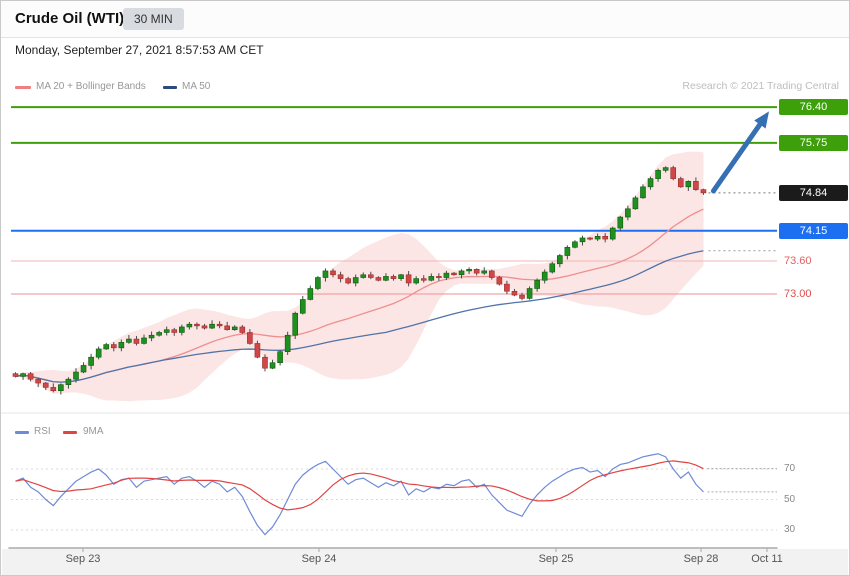 The width and height of the screenshot is (850, 576). Describe the element at coordinates (70, 432) in the screenshot. I see `rsi-ma9-legend-swatch` at that location.